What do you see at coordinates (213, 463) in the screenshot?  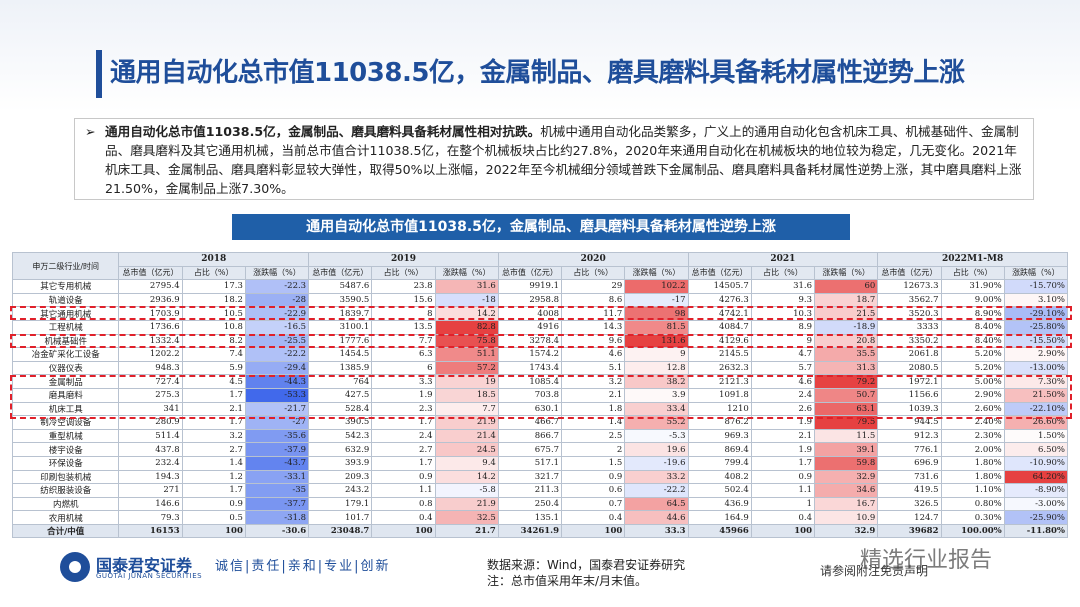 I see `table-cell: 1.4` at bounding box center [213, 463].